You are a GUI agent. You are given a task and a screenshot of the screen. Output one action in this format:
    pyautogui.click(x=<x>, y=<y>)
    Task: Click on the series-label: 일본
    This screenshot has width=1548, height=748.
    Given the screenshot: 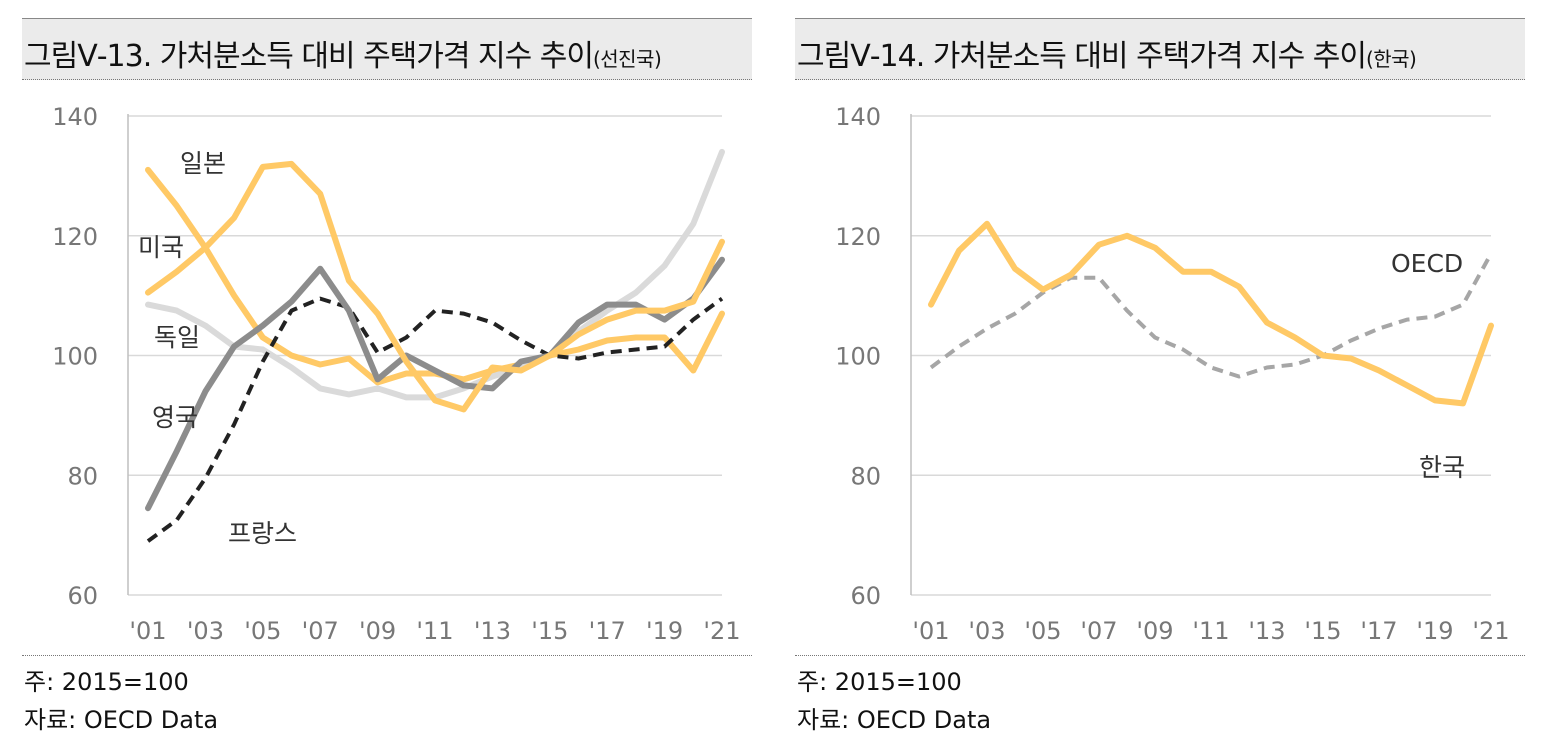 What is the action you would take?
    pyautogui.click(x=203, y=163)
    